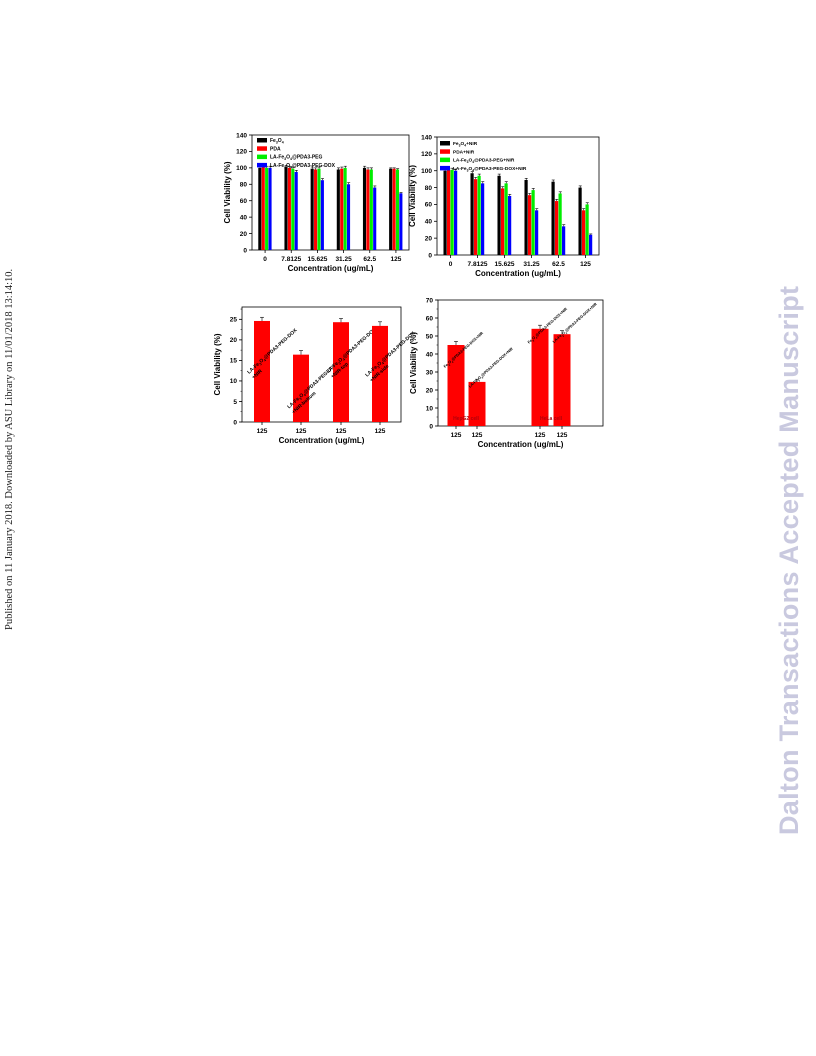  Describe the element at coordinates (490, 169) in the screenshot. I see `legend-label: LA-Fe3O4@PDA3-PEG-DOX+NIR` at that location.